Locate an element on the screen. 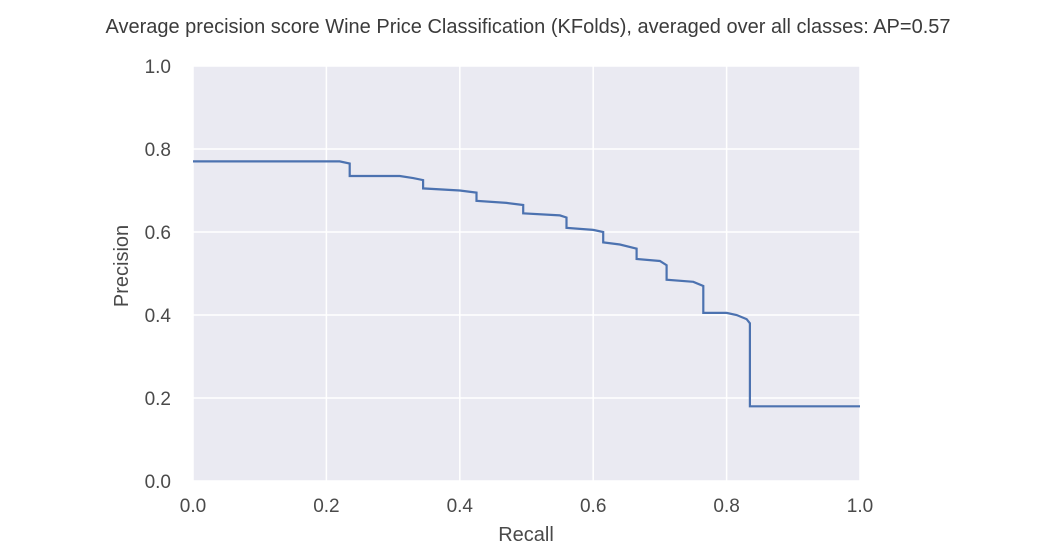 The height and width of the screenshot is (554, 1058). x-tick-label: 0.2 is located at coordinates (326, 506).